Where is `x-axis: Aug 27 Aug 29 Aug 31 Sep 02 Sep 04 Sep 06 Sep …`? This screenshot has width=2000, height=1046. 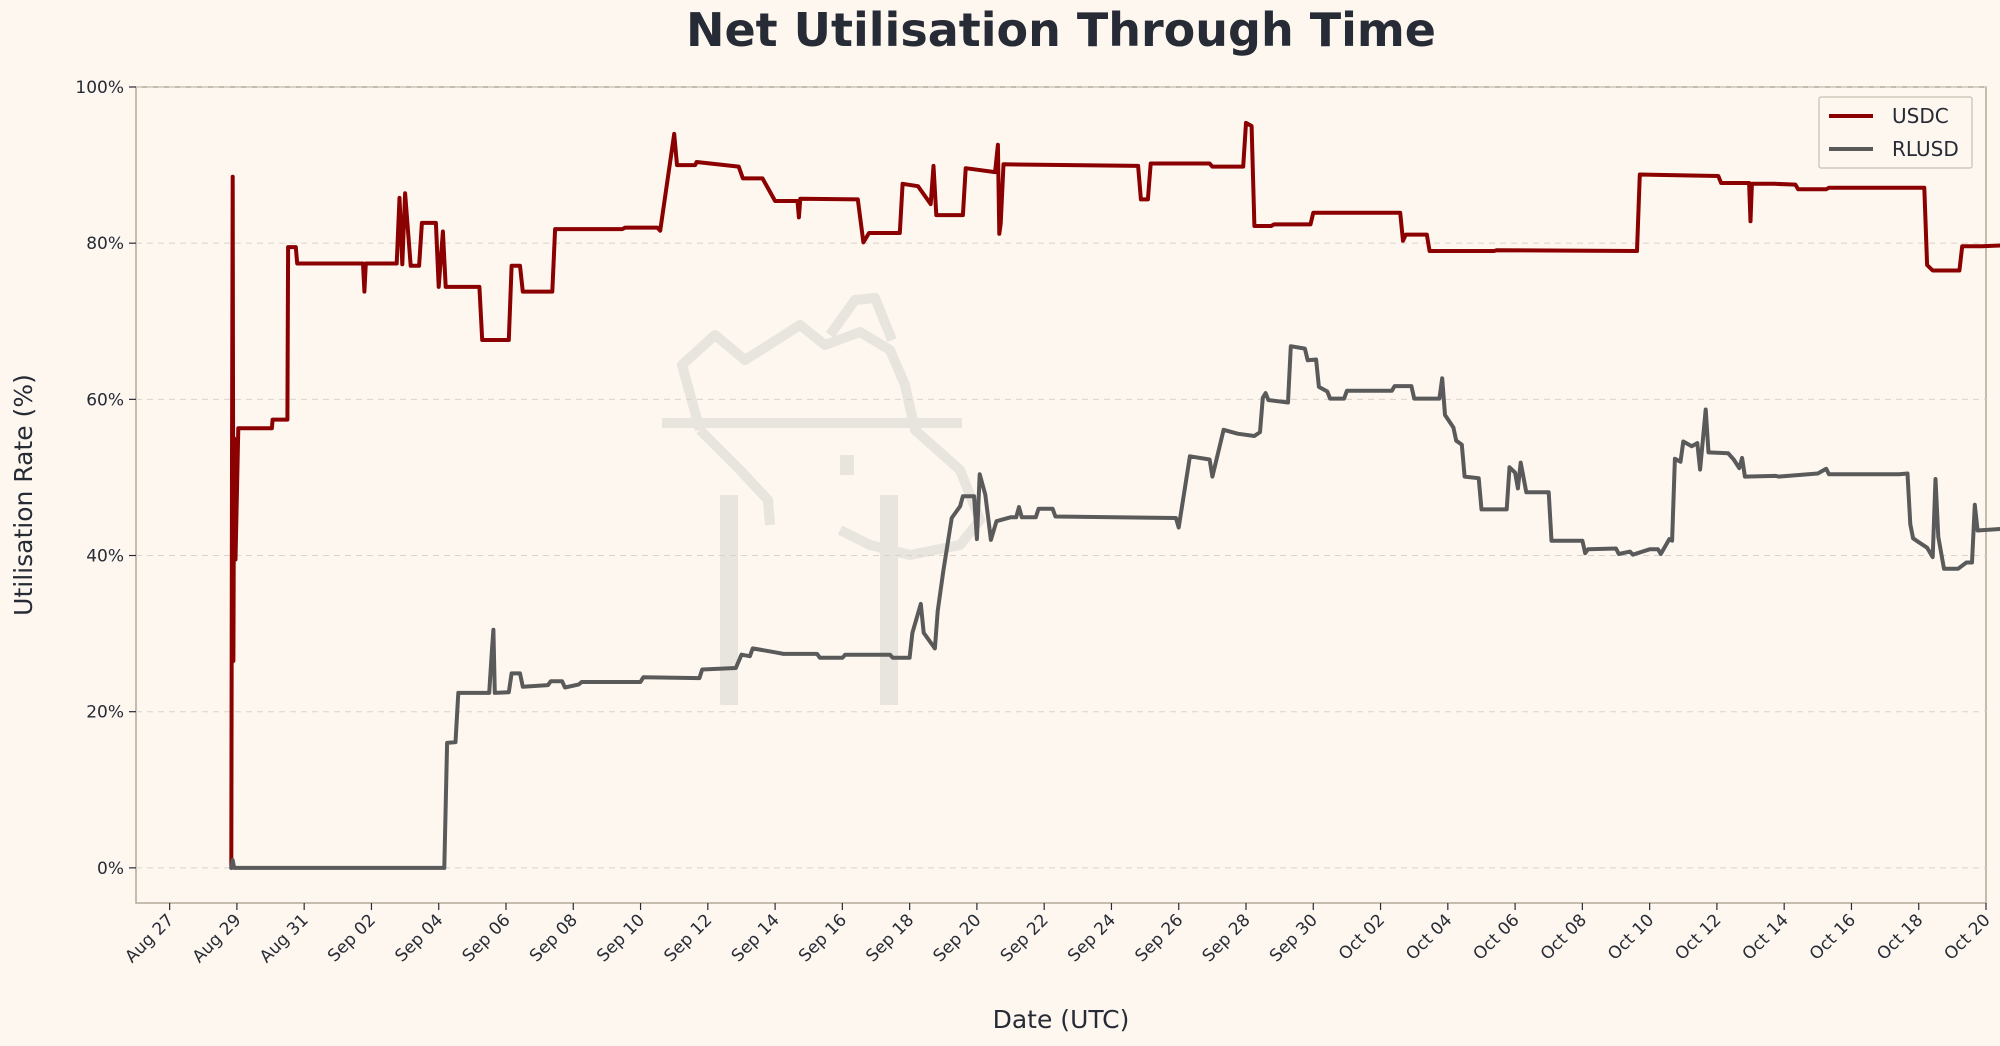
x-axis: Aug 27 Aug 29 Aug 31 Sep 02 Sep 04 Sep 06 Sep … is located at coordinates (1058, 935).